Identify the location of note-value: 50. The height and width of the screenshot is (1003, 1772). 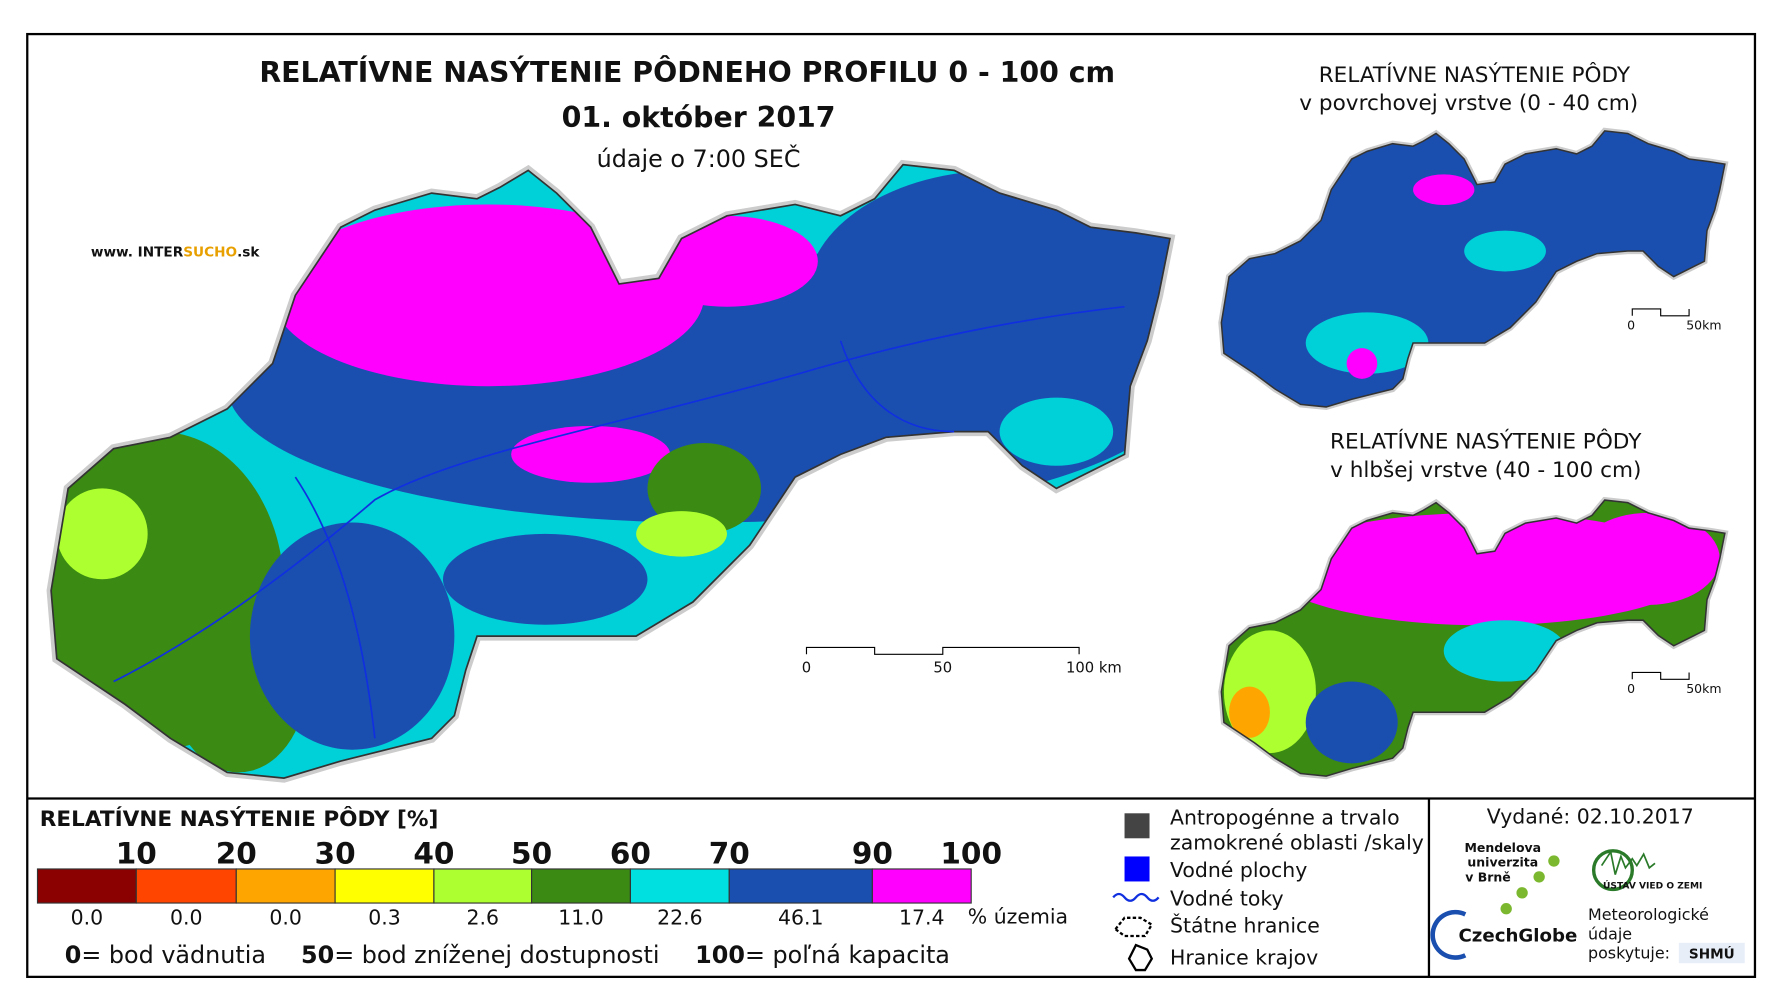
(317, 955).